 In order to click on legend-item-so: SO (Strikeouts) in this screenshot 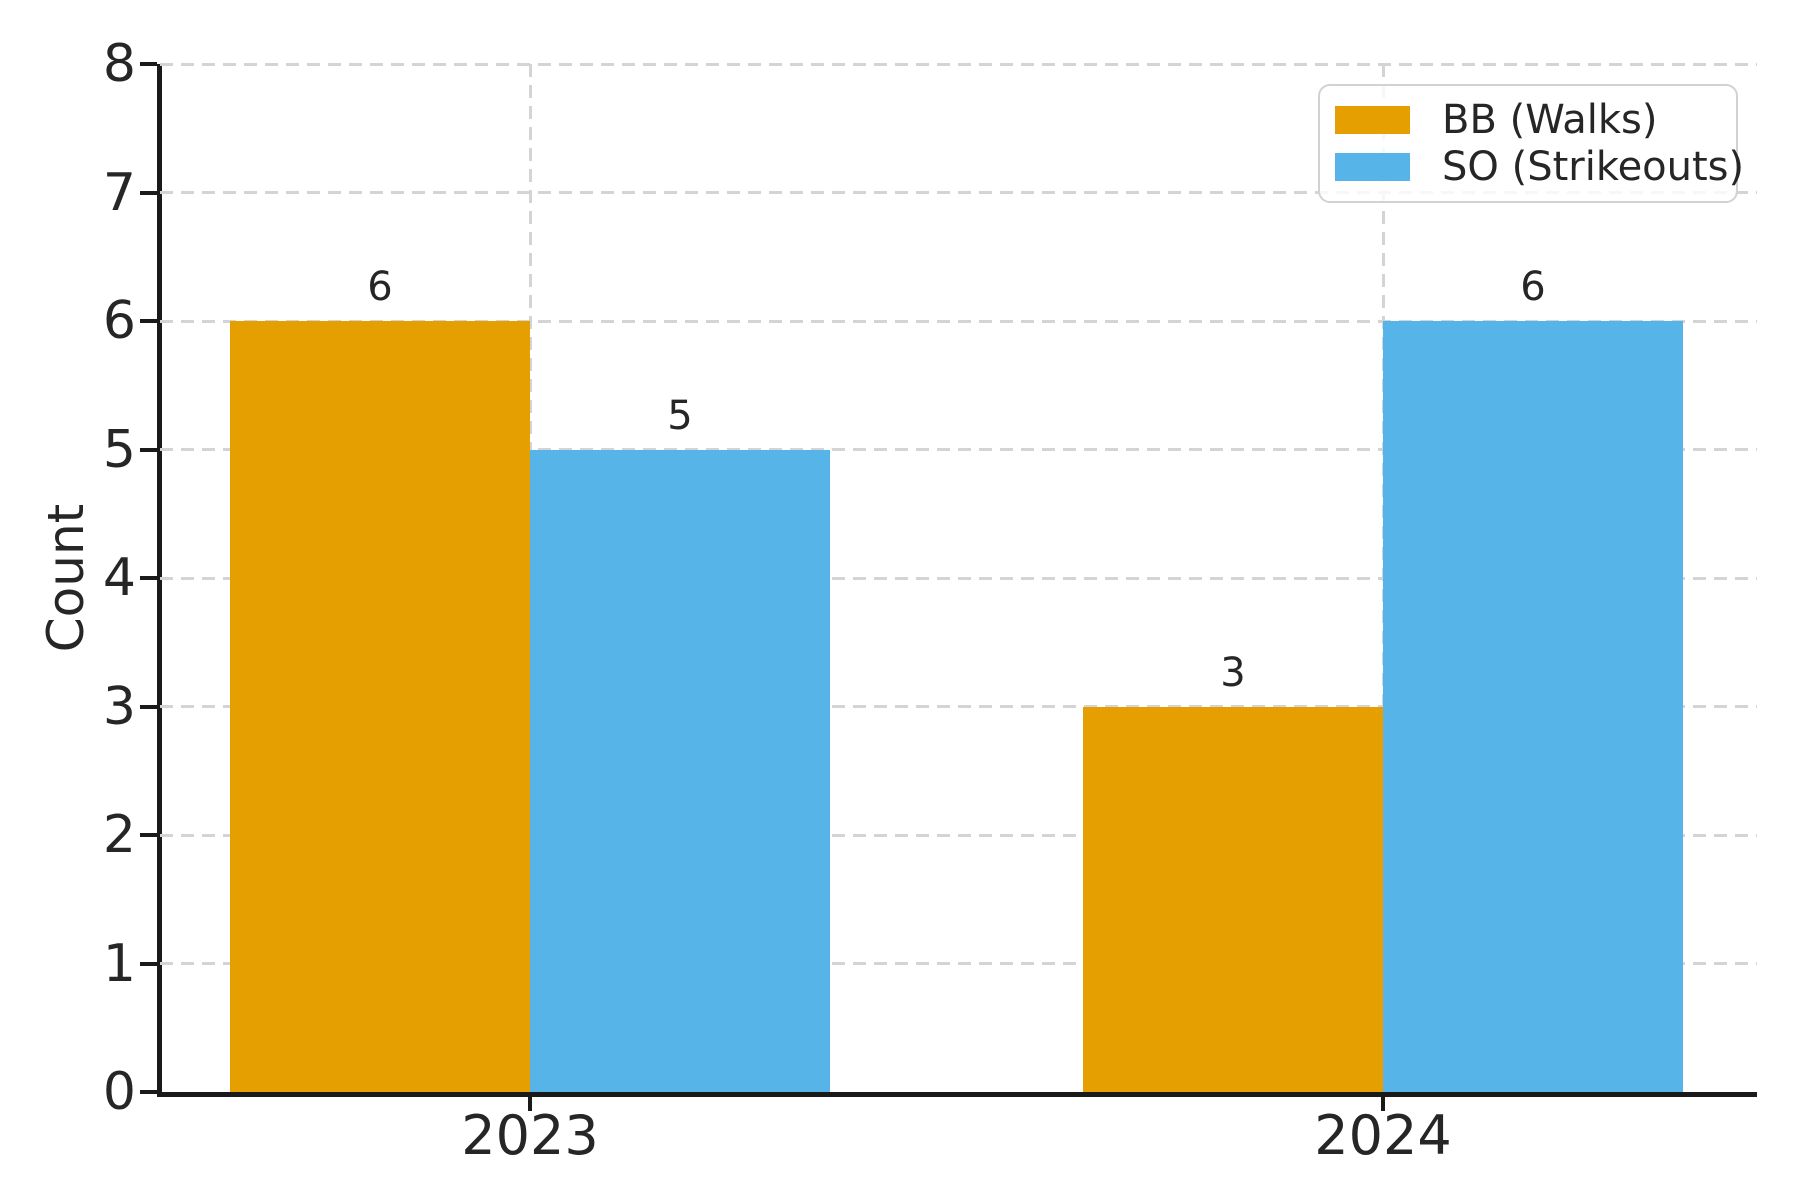, I will do `click(1539, 167)`.